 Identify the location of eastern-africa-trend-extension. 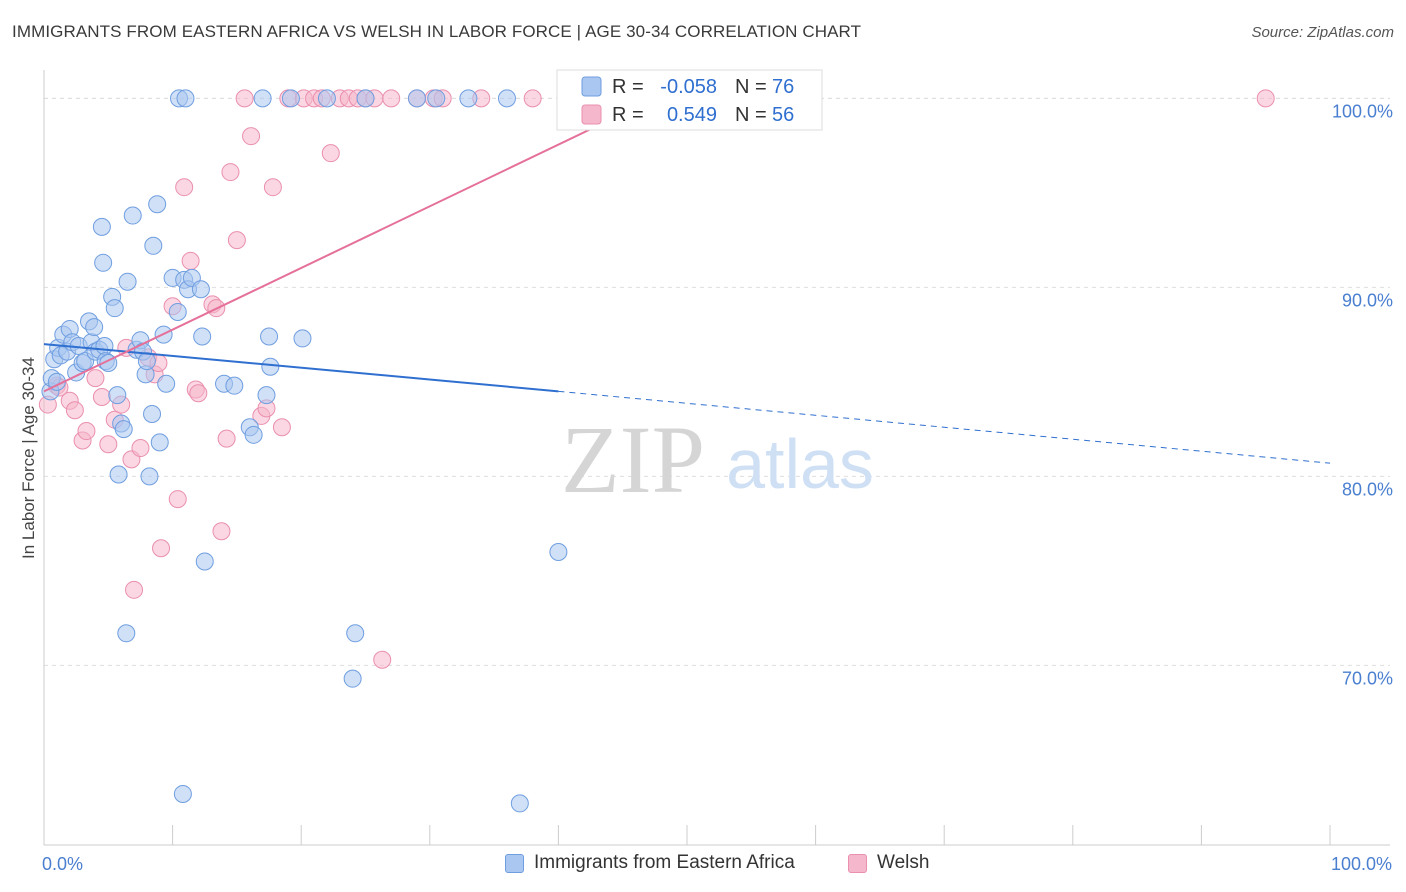
(944, 427).